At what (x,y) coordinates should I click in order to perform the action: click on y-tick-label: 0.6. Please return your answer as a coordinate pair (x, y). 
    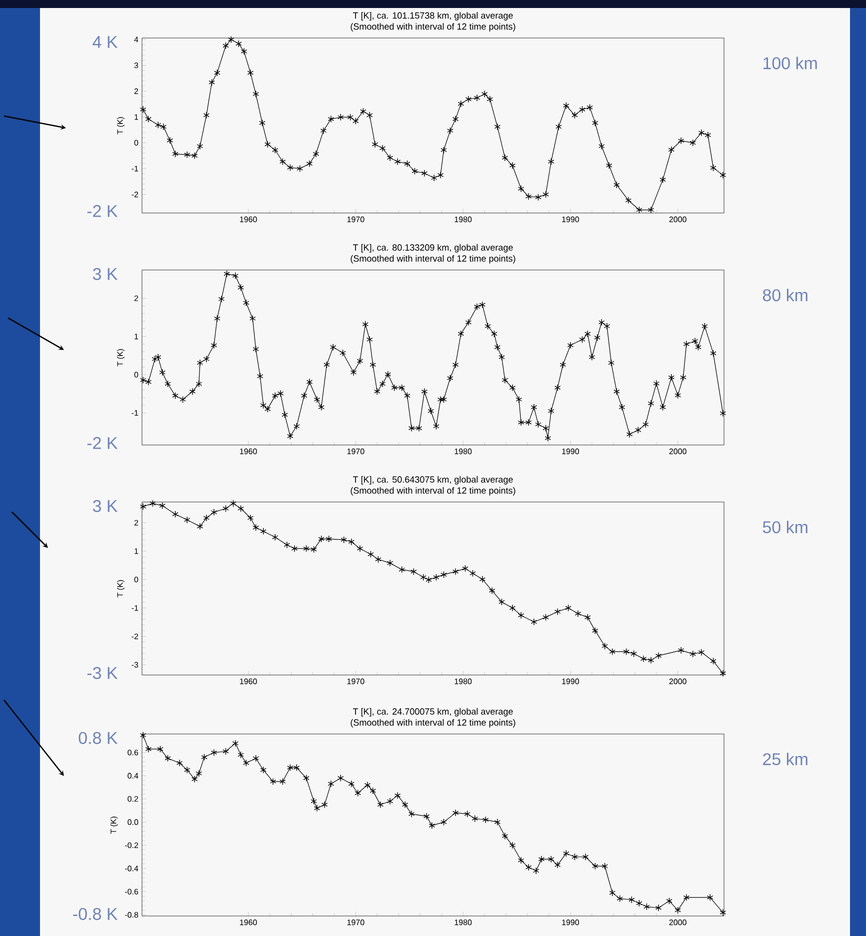
    Looking at the image, I should click on (133, 753).